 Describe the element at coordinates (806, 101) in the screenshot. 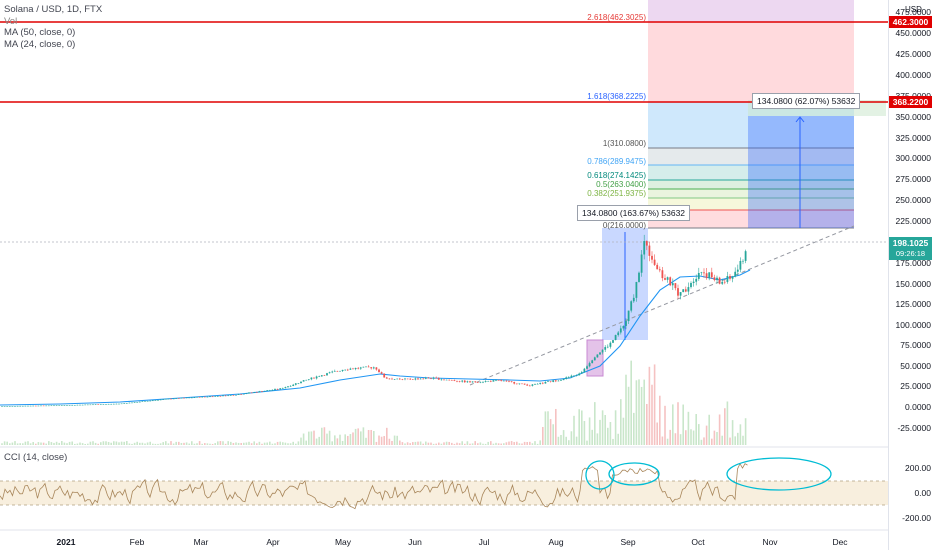

I see `measure-tooltip-2: 134.0800 (62.07%) 53632` at that location.